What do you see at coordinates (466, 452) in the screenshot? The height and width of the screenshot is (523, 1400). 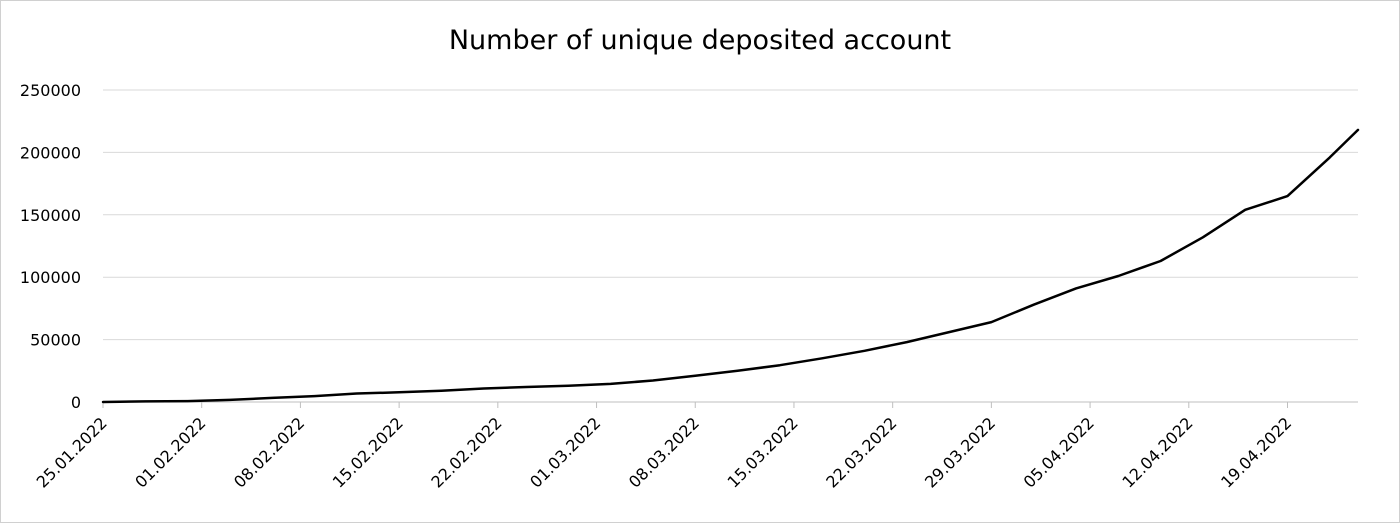 I see `x-tick-label: 22.02.2022` at bounding box center [466, 452].